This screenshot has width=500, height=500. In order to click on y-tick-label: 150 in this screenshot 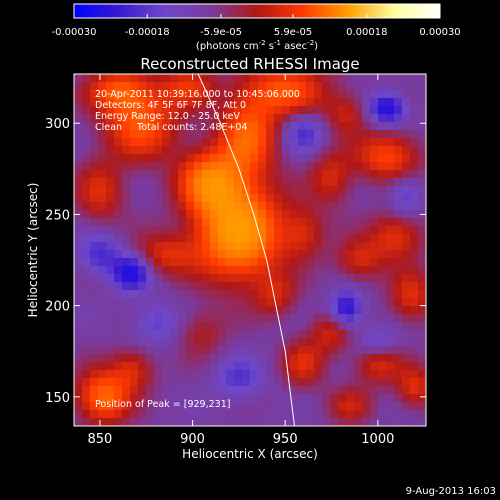, I will do `click(57, 398)`.